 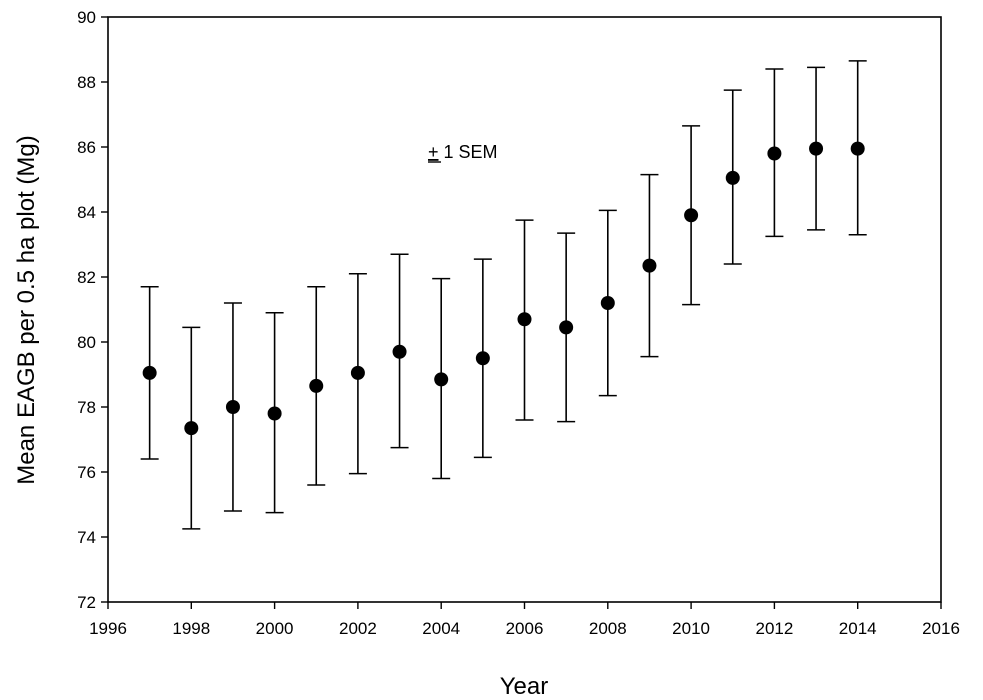 What do you see at coordinates (524, 686) in the screenshot?
I see `x-axis-title: Year` at bounding box center [524, 686].